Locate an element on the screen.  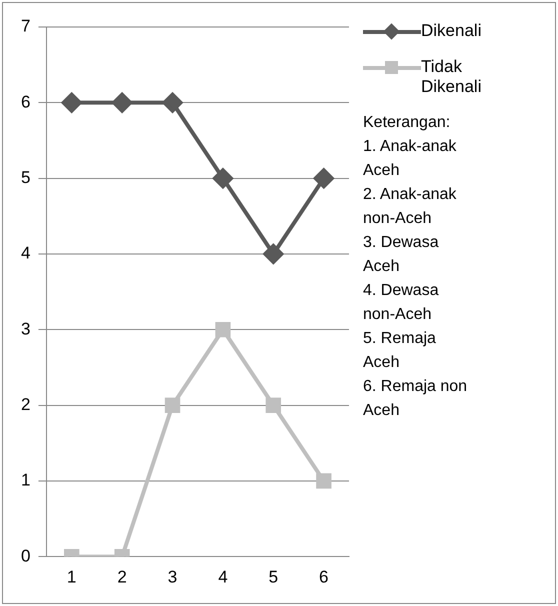
y-tick-label: 1 is located at coordinates (25, 480).